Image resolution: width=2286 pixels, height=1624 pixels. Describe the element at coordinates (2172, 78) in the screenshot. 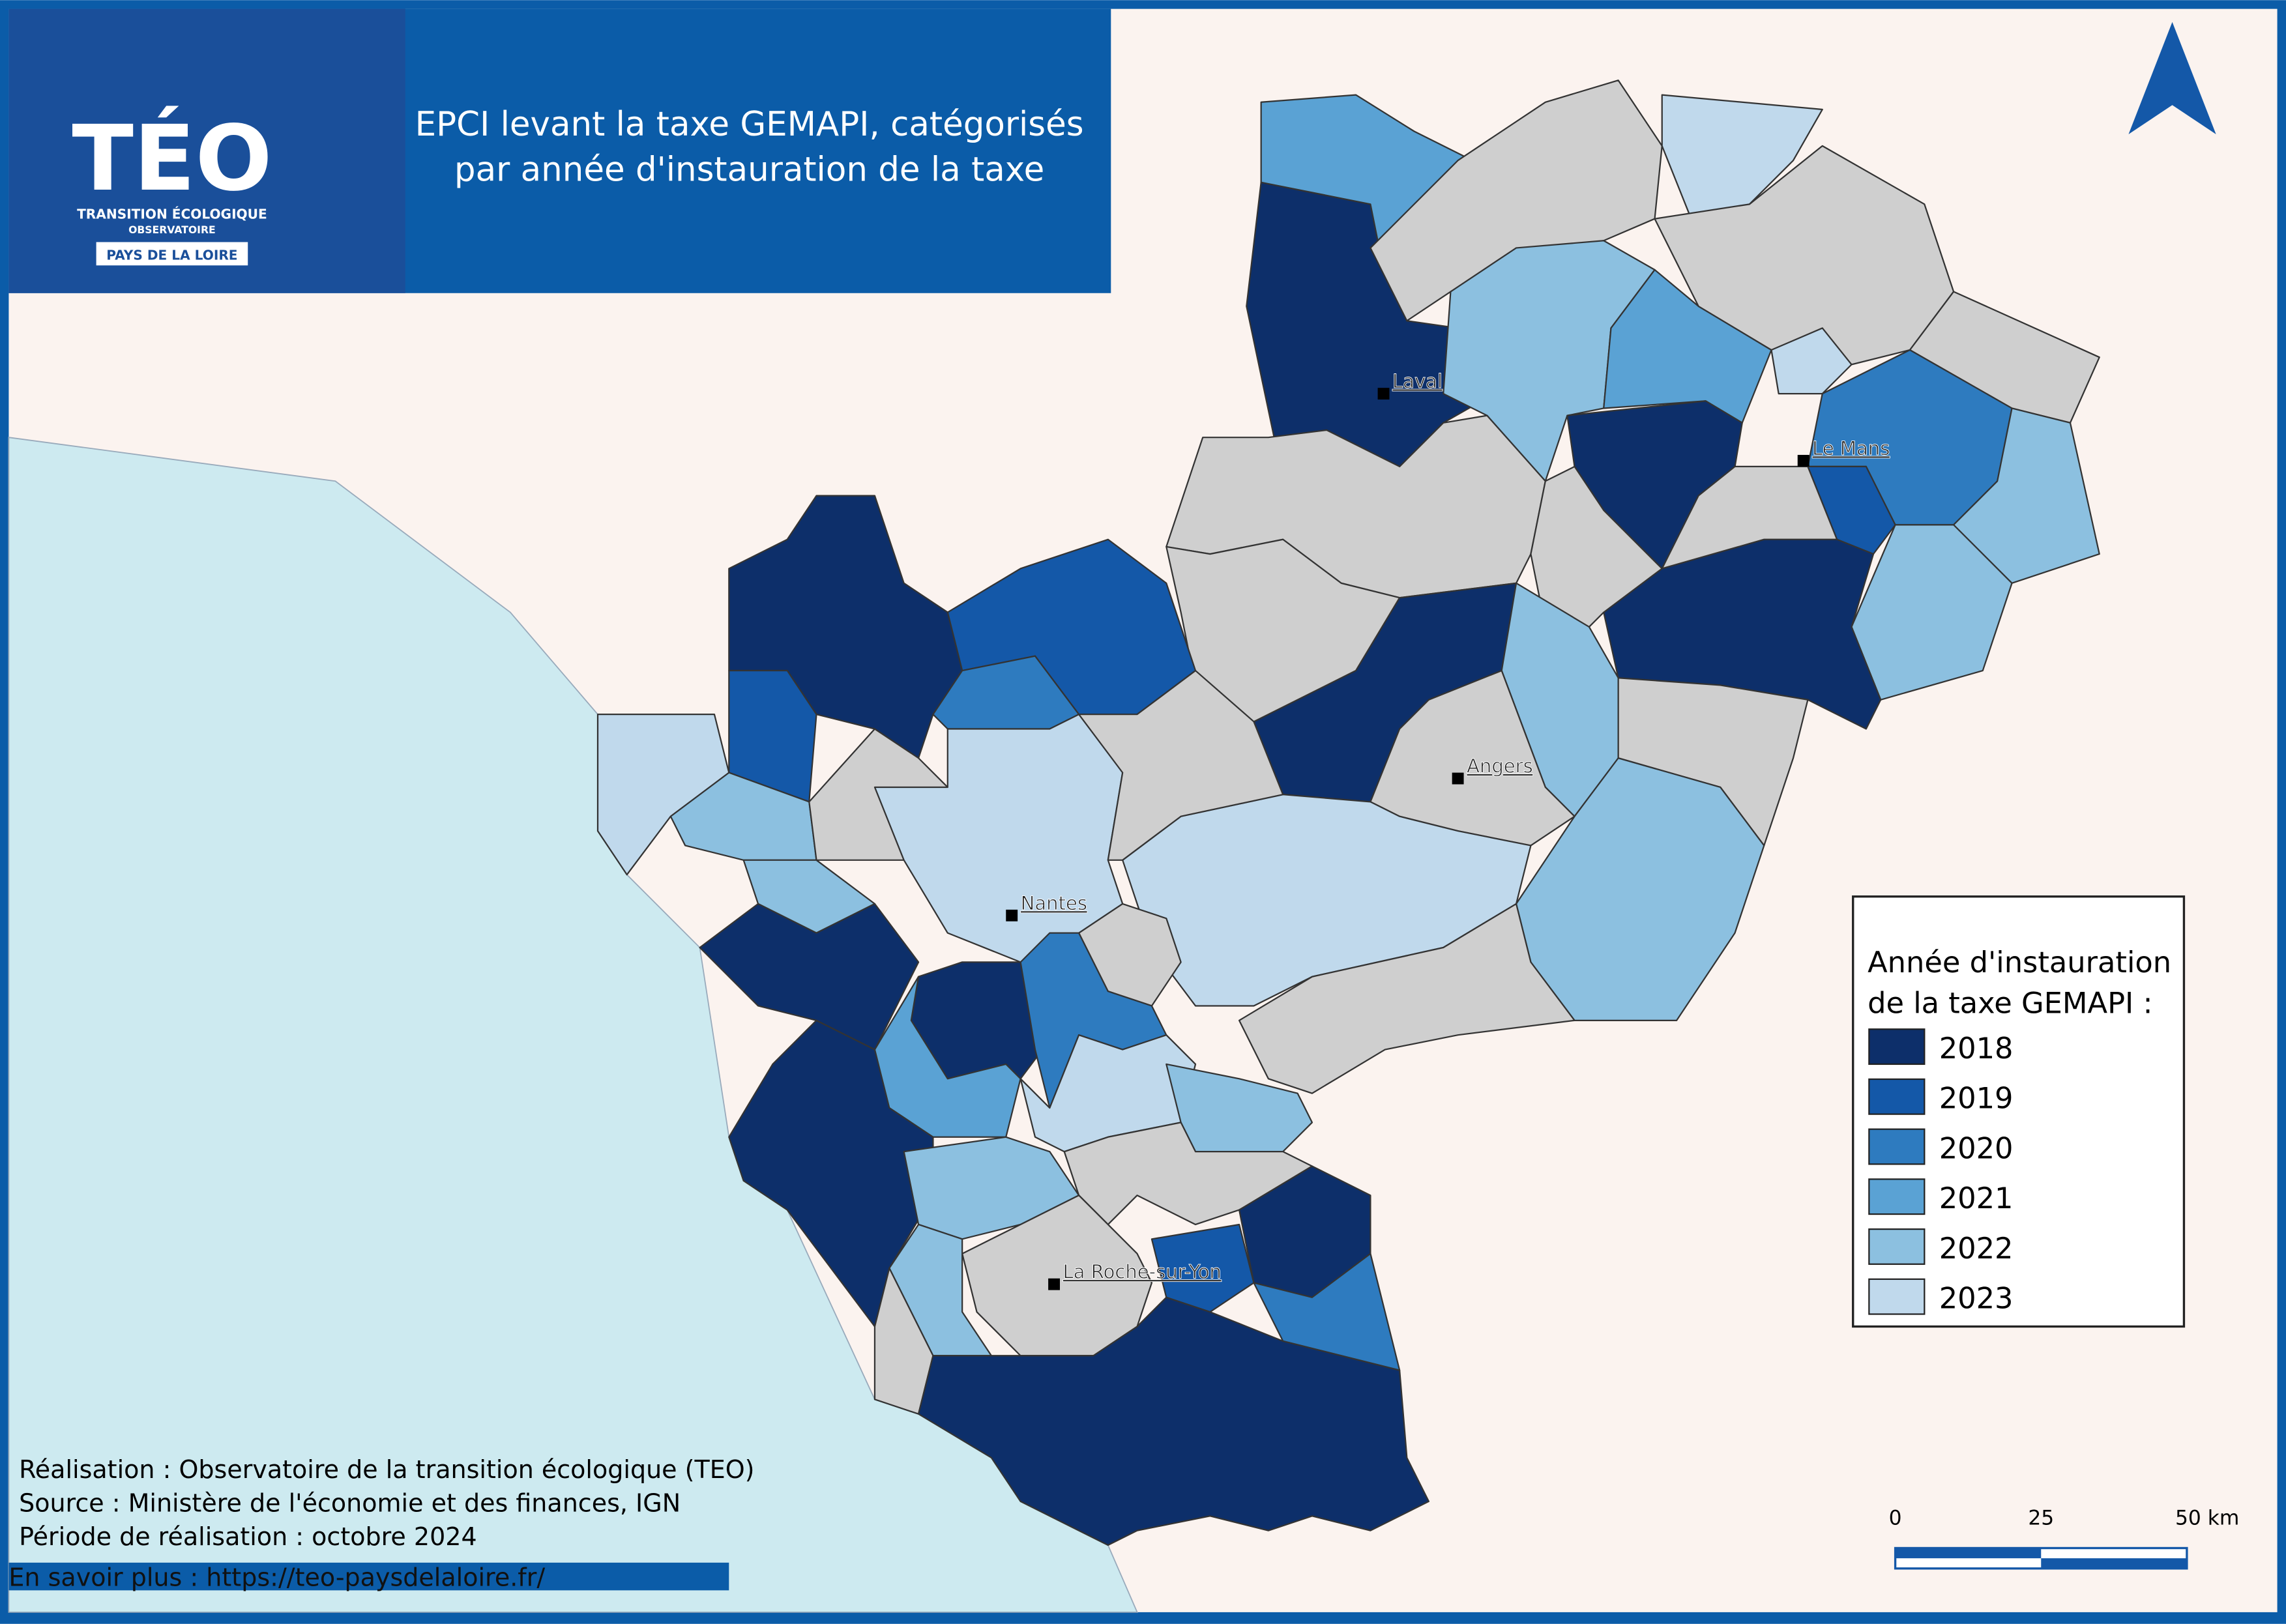

I see `north-arrow` at that location.